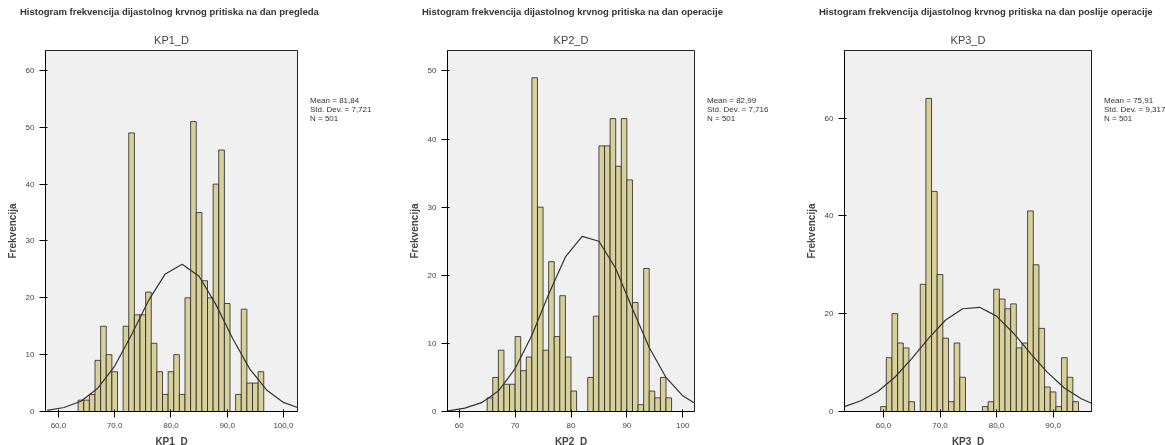 The height and width of the screenshot is (445, 1165). Describe the element at coordinates (341, 110) in the screenshot. I see `text: Std. Dev. = 7,721` at that location.